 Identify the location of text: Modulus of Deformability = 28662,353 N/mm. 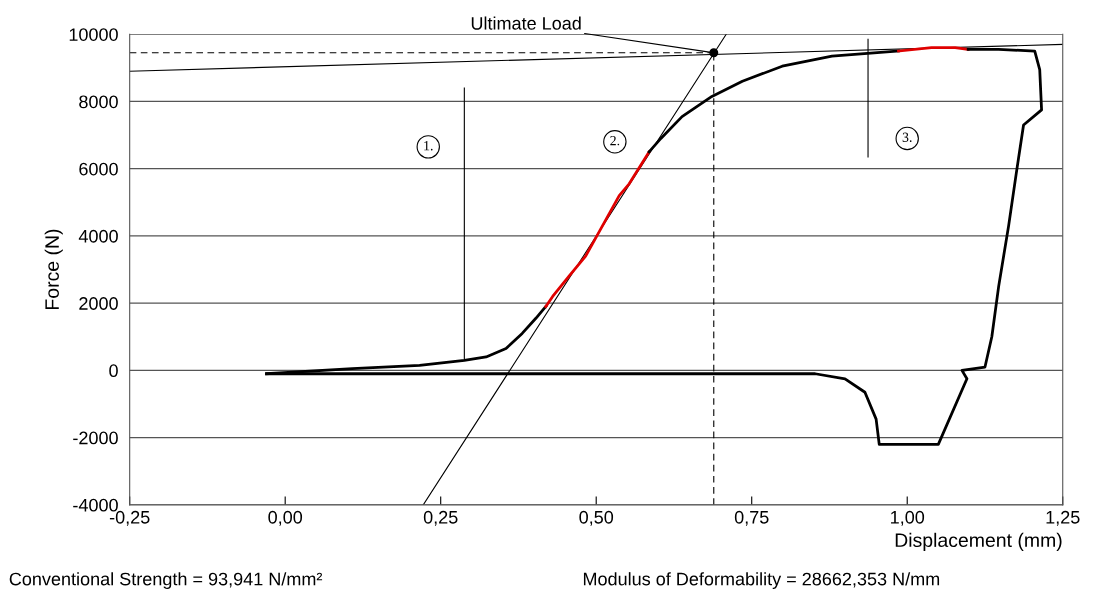
(761, 580).